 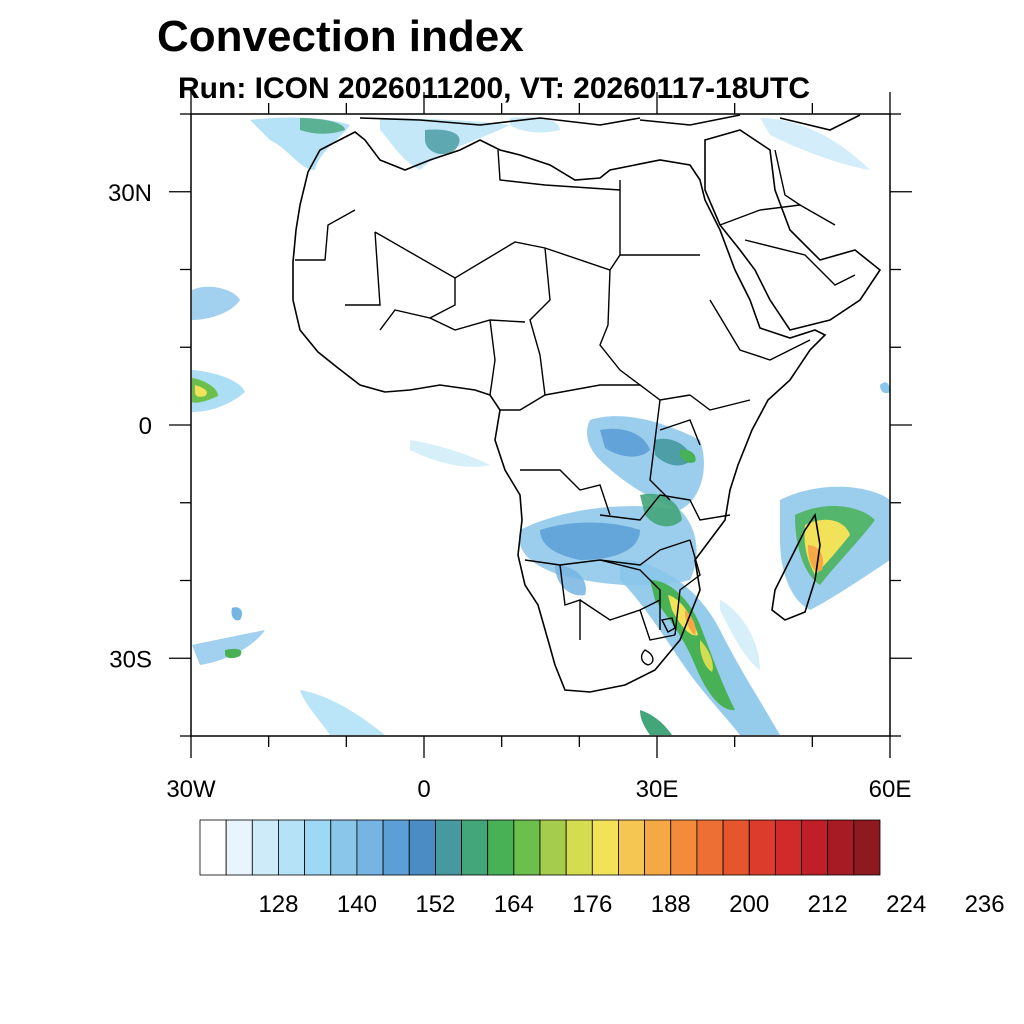 What do you see at coordinates (435, 904) in the screenshot?
I see `colorbar-label: 152` at bounding box center [435, 904].